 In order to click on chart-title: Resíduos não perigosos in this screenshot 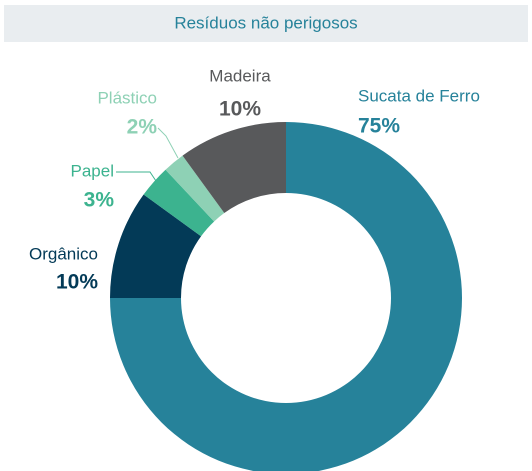, I will do `click(265, 22)`.